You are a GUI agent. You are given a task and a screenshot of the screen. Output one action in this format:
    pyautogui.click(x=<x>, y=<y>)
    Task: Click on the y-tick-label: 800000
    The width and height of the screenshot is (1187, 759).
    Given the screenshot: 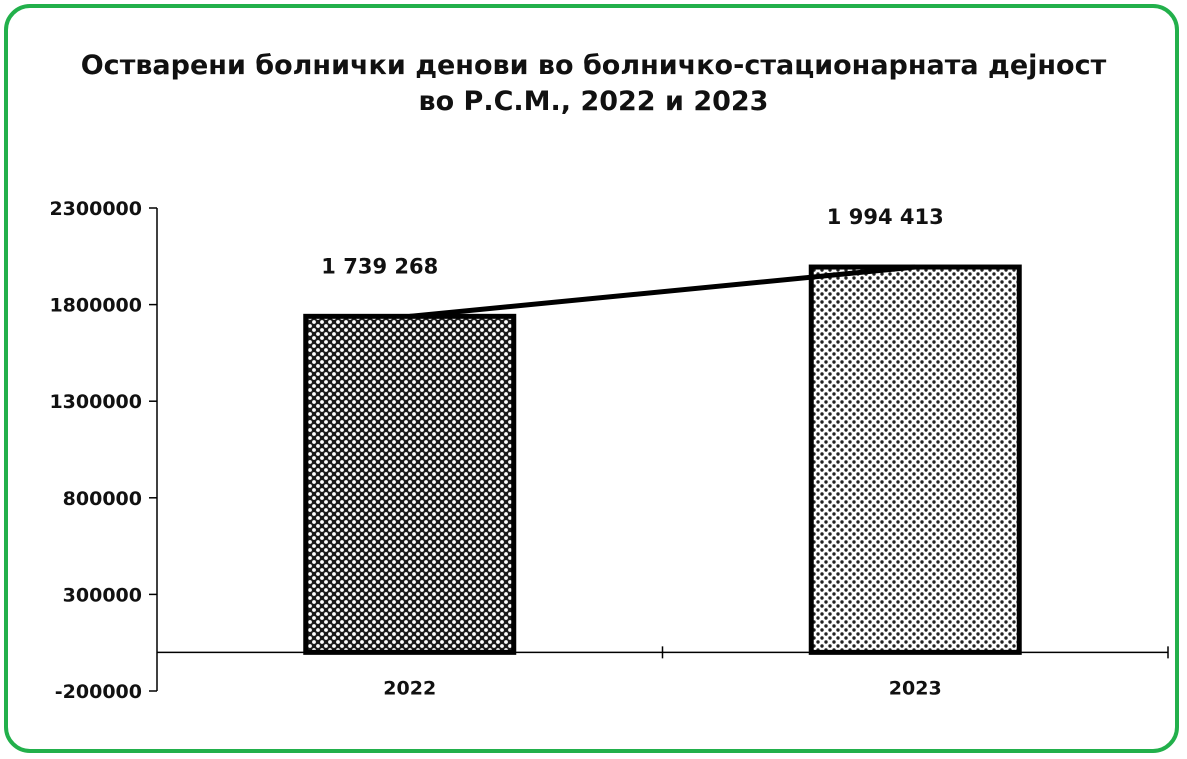 What is the action you would take?
    pyautogui.click(x=102, y=499)
    